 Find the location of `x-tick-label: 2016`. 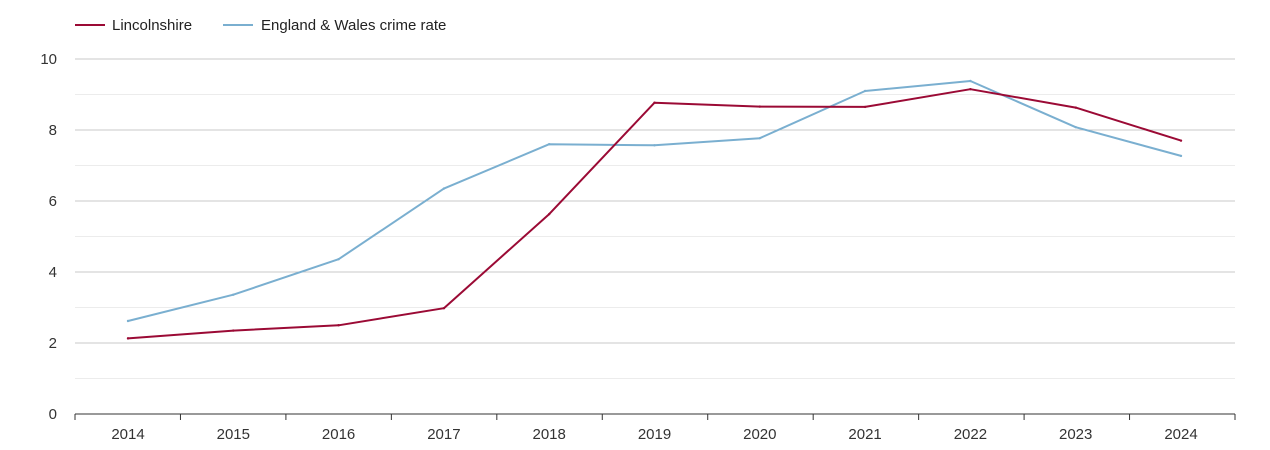

x-tick-label: 2016 is located at coordinates (338, 434).